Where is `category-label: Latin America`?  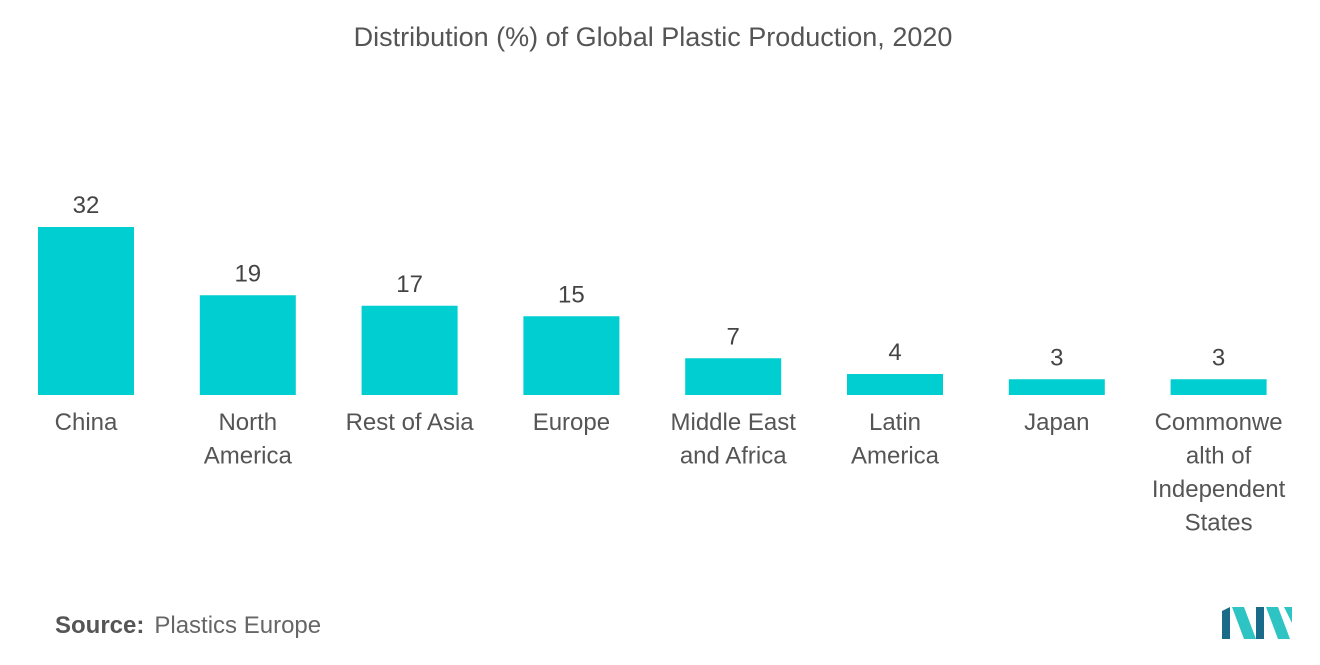
category-label: Latin America is located at coordinates (895, 439).